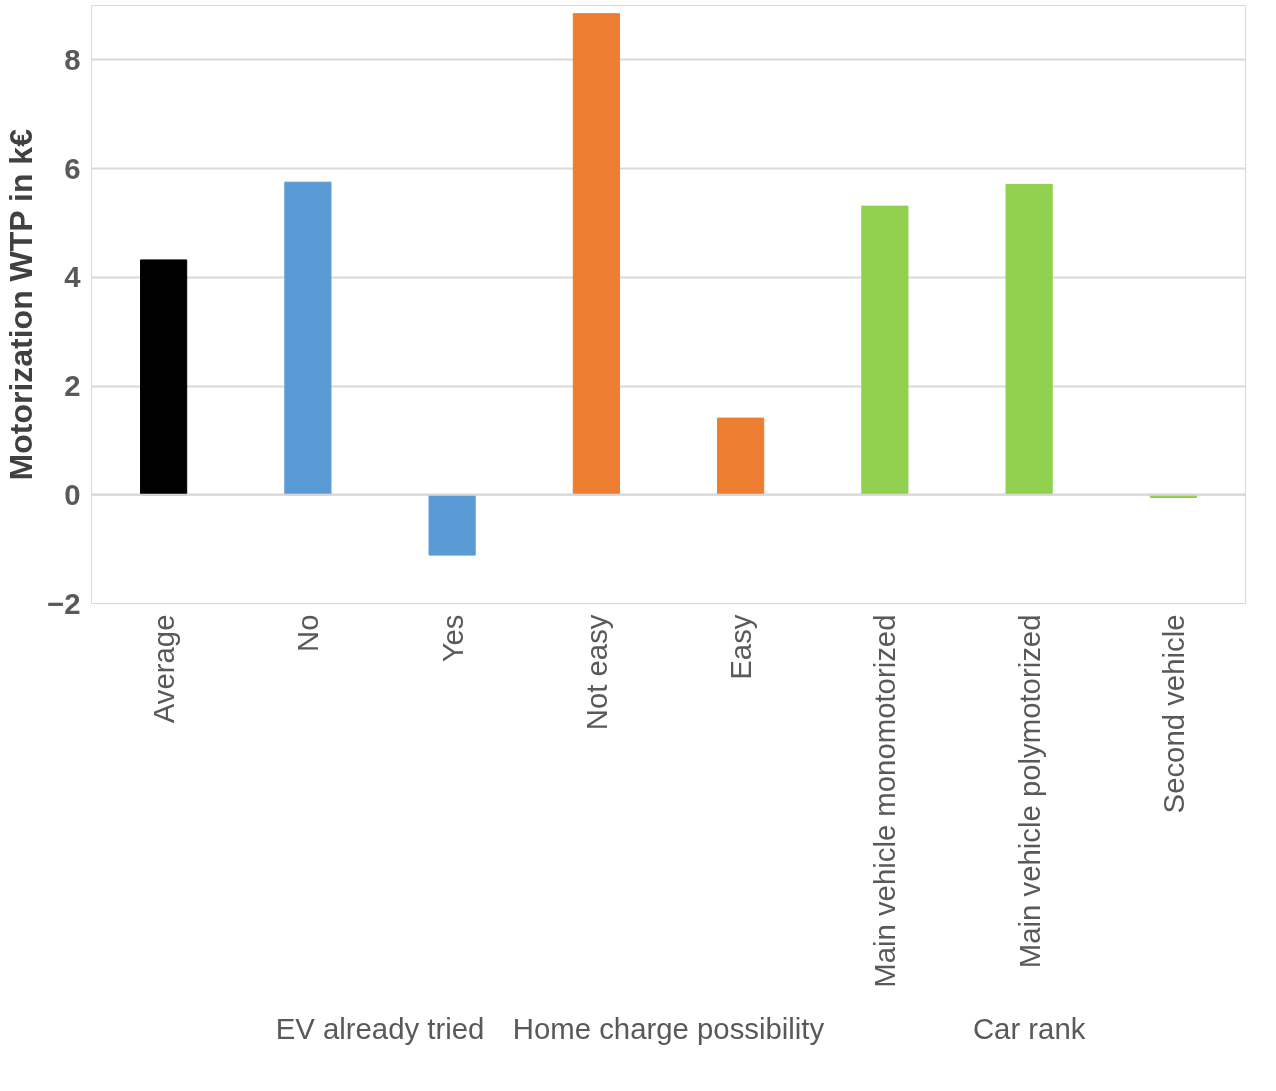 This screenshot has height=1091, width=1276. Describe the element at coordinates (21, 304) in the screenshot. I see `y-axis-title: Motorization WTP in k€` at that location.